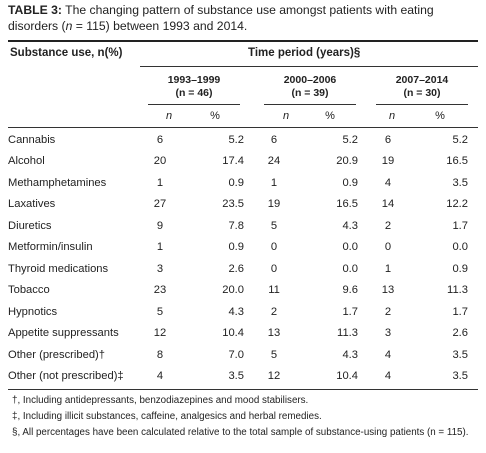 The height and width of the screenshot is (453, 486). I want to click on cell-percent: 9.6, so click(350, 290).